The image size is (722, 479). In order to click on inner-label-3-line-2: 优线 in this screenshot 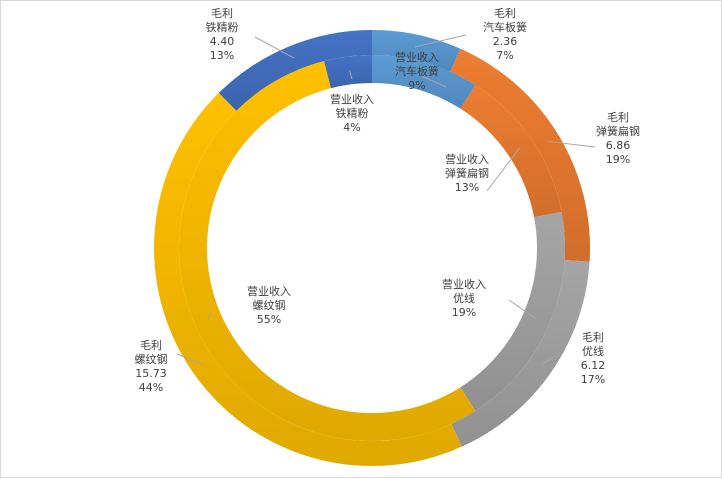, I will do `click(464, 298)`.